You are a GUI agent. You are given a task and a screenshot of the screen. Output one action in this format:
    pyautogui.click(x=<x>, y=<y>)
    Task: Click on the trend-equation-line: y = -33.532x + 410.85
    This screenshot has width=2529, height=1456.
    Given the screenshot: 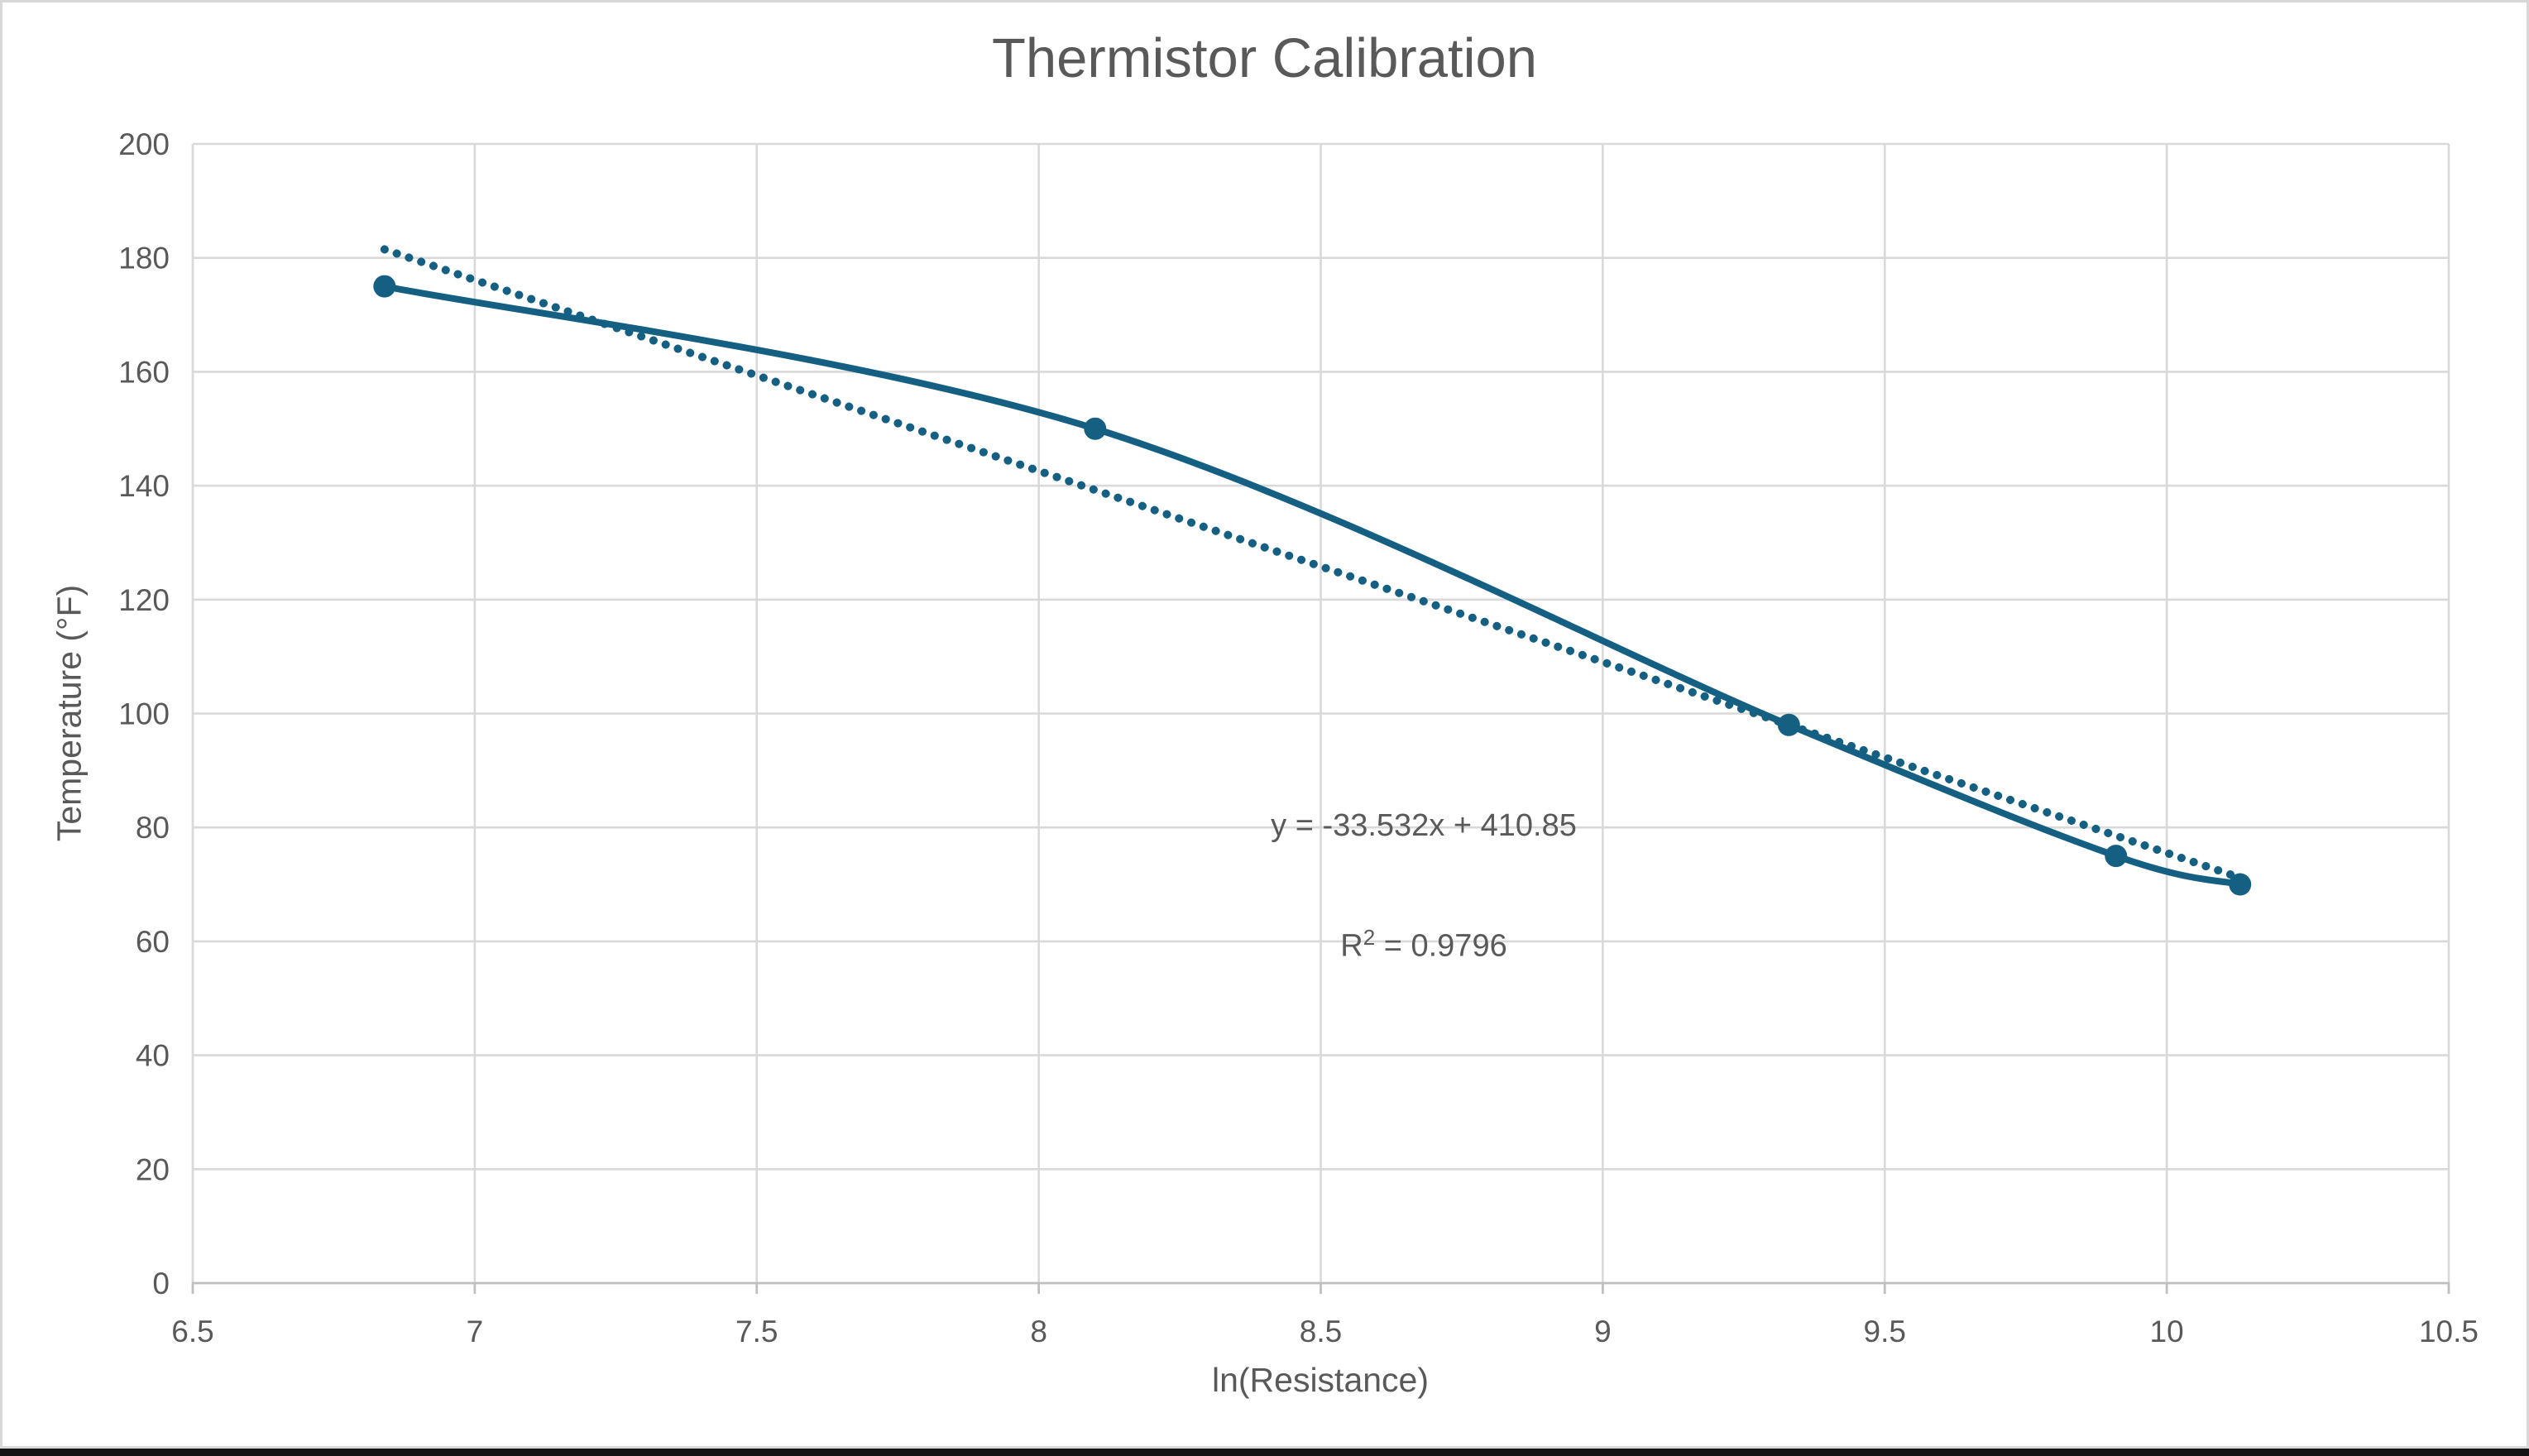 What is the action you would take?
    pyautogui.click(x=1424, y=825)
    